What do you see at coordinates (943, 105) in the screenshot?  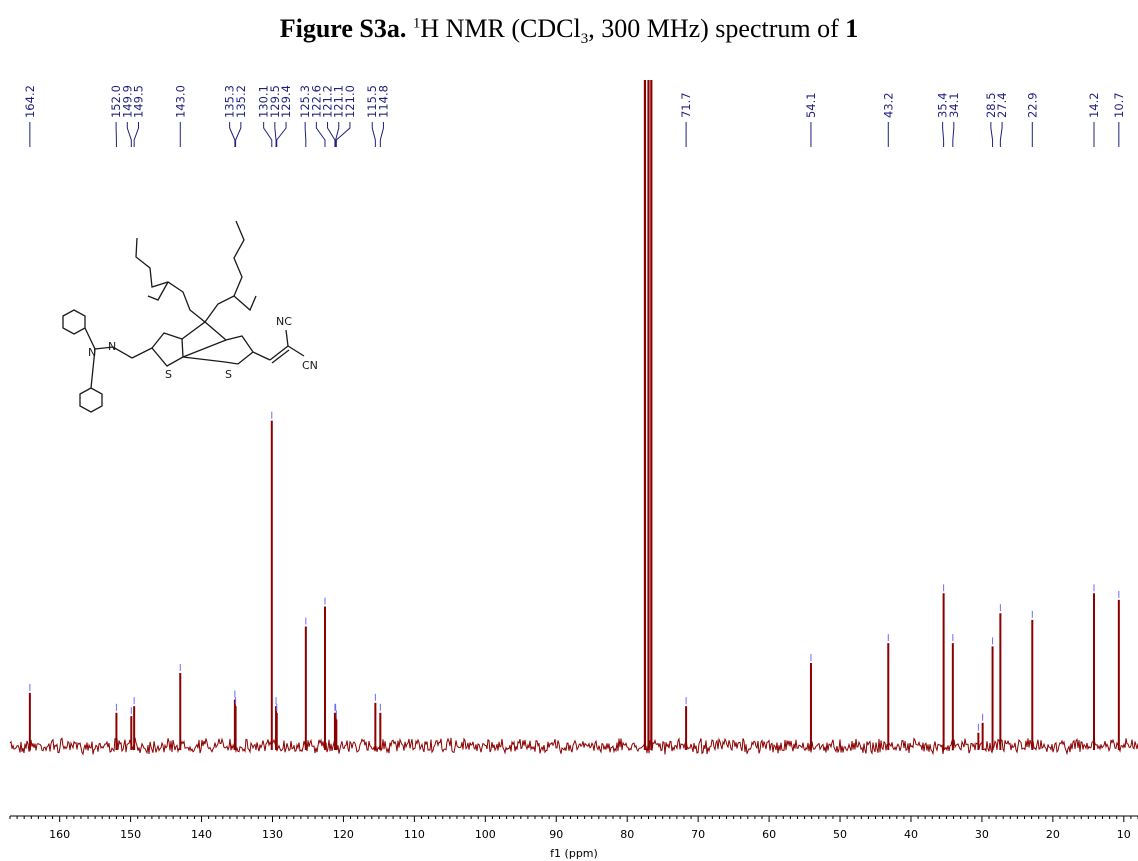 I see `peak-label: 35.4` at bounding box center [943, 105].